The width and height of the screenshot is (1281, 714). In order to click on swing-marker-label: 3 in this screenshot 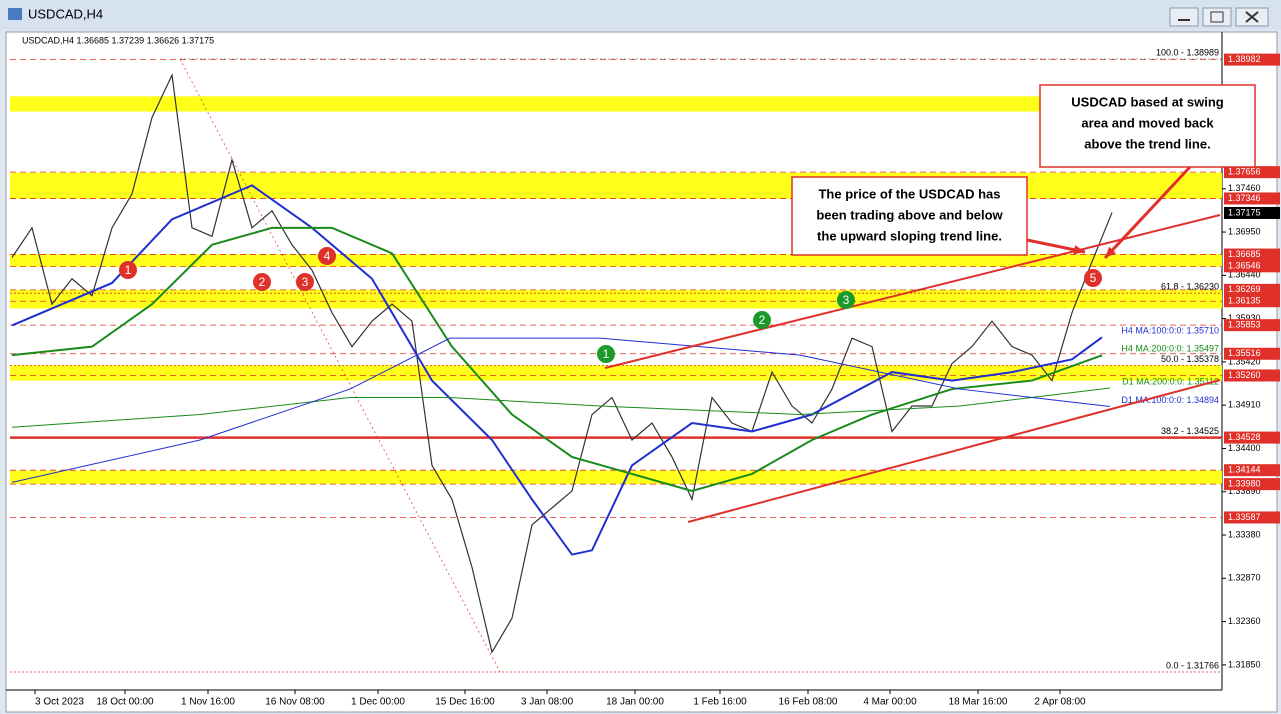, I will do `click(846, 300)`.